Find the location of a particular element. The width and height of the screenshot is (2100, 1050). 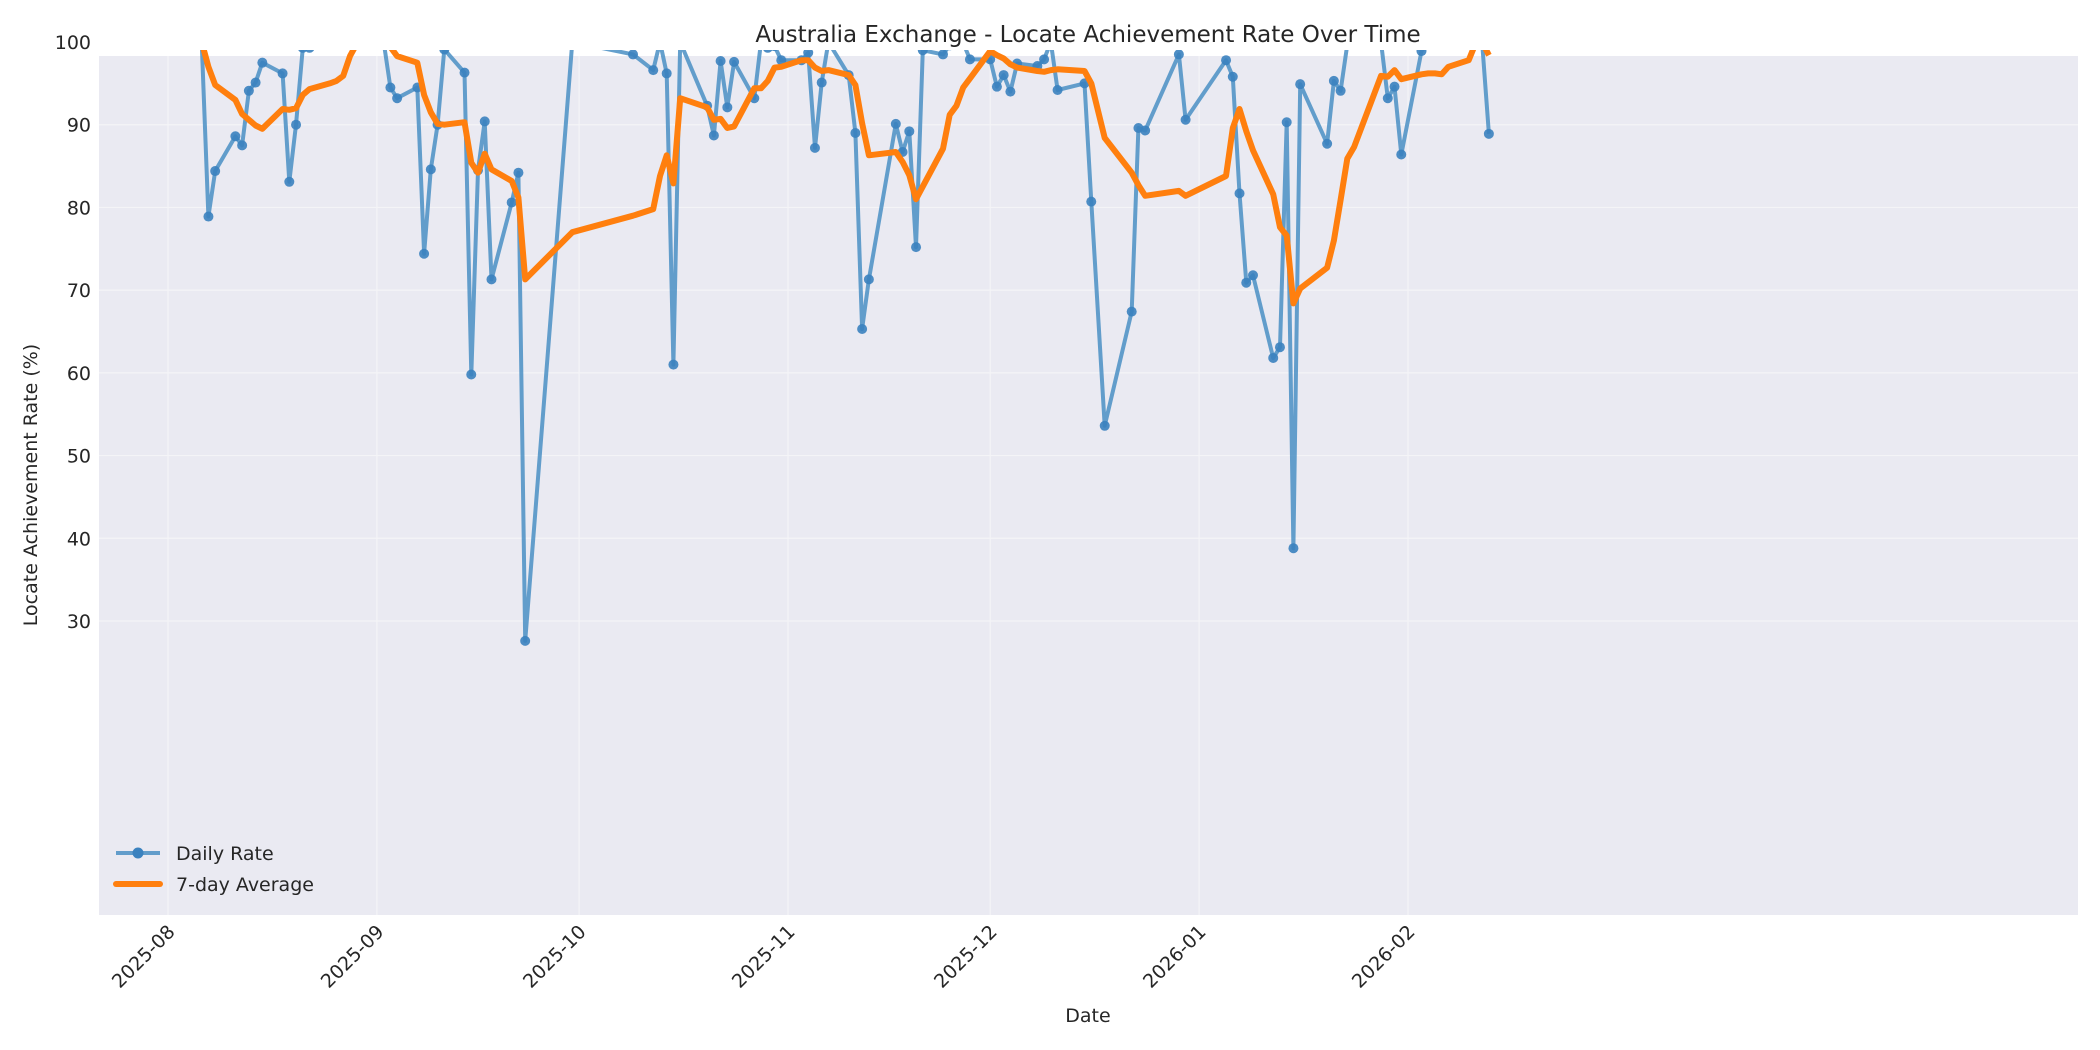

y-tick-label: 90 is located at coordinates (79, 126).